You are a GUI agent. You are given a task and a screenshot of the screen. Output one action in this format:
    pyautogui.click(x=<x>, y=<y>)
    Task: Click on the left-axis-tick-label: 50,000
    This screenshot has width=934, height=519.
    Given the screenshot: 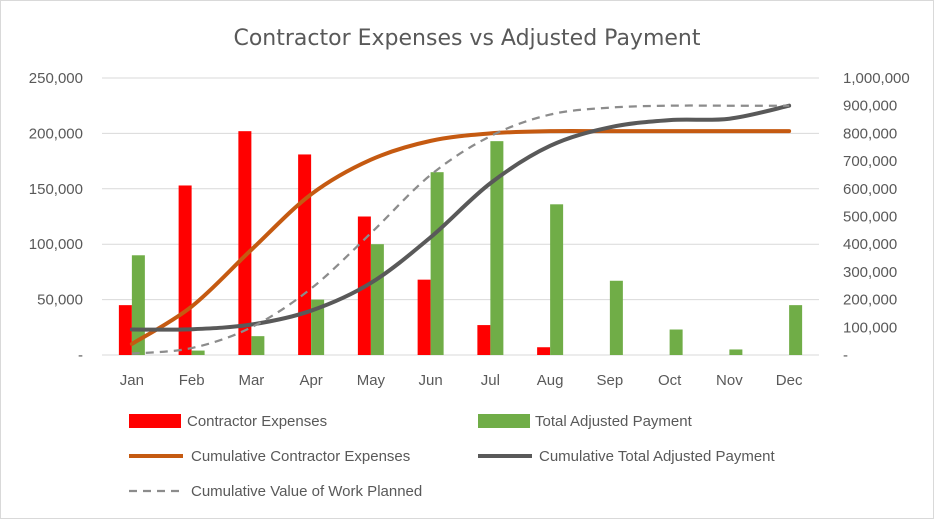 What is the action you would take?
    pyautogui.click(x=60, y=300)
    